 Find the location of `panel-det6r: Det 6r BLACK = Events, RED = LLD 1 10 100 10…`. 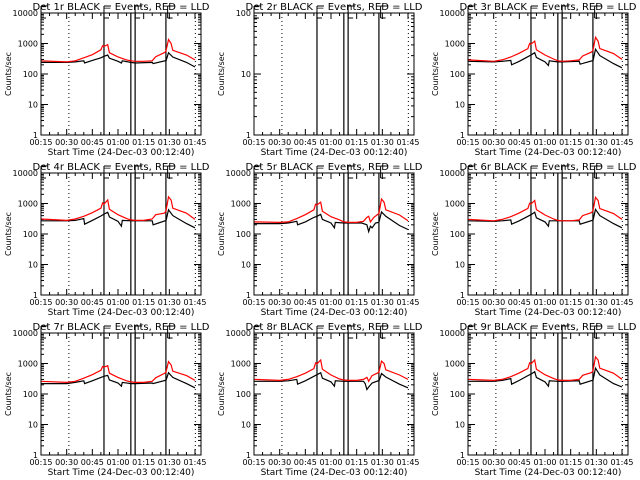

panel-det6r: Det 6r BLACK = Events, RED = LLD 1 10 100 10… is located at coordinates (534, 240).